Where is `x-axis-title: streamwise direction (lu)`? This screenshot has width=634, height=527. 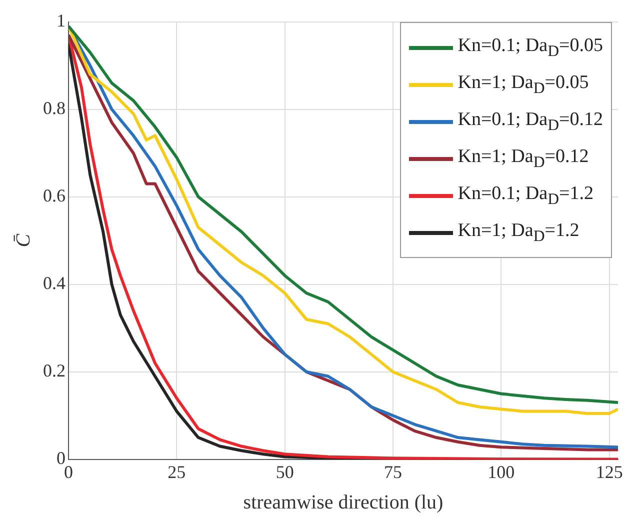
x-axis-title: streamwise direction (lu) is located at coordinates (343, 502).